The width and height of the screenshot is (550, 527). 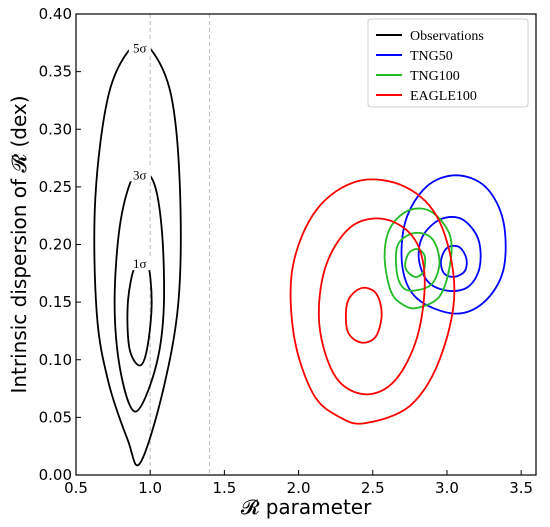 I want to click on y-tick-label: 0.15, so click(x=55, y=302).